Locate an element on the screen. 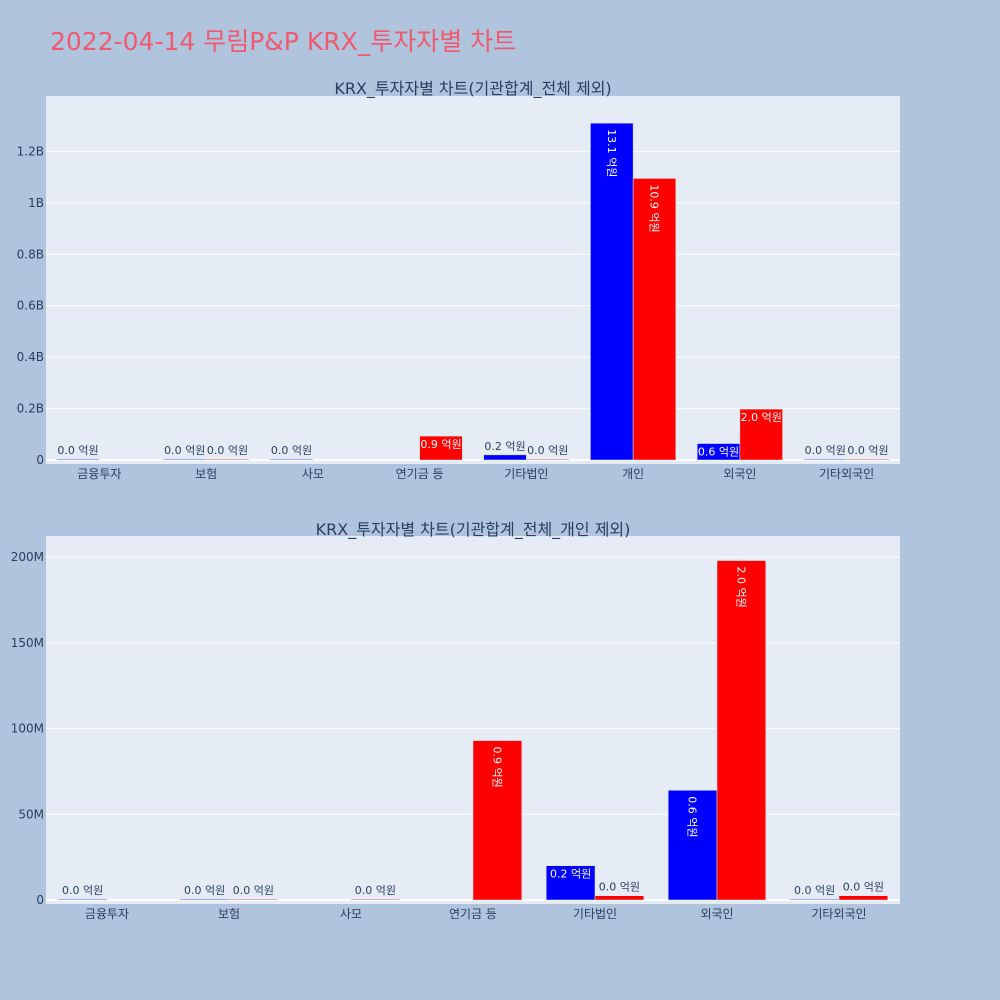  y-tick-label: 150M is located at coordinates (27, 643).